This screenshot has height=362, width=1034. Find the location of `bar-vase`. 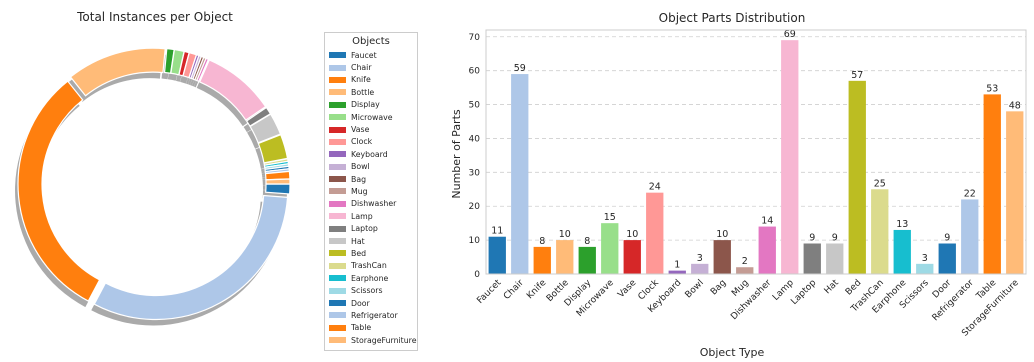

bar-vase is located at coordinates (632, 257).